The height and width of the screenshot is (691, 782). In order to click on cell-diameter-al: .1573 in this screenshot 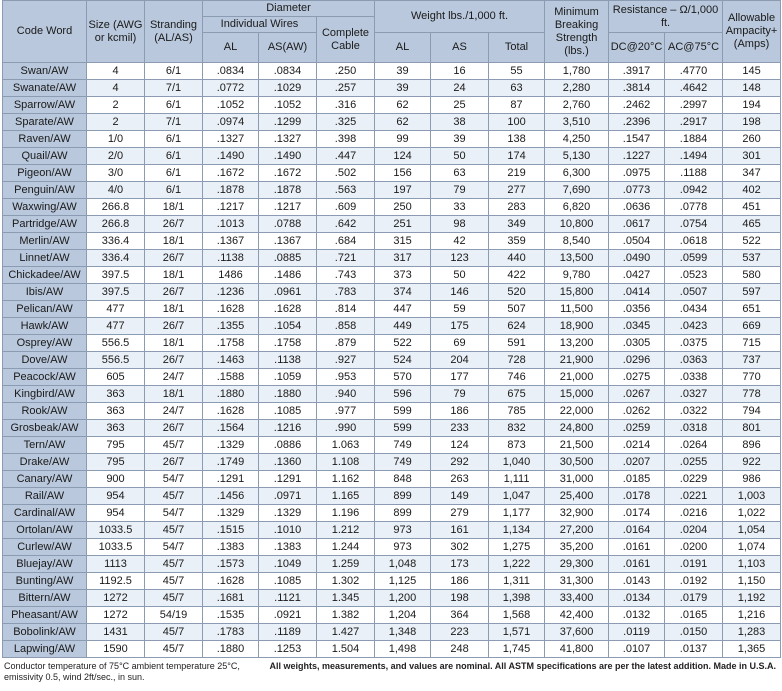, I will do `click(230, 564)`.